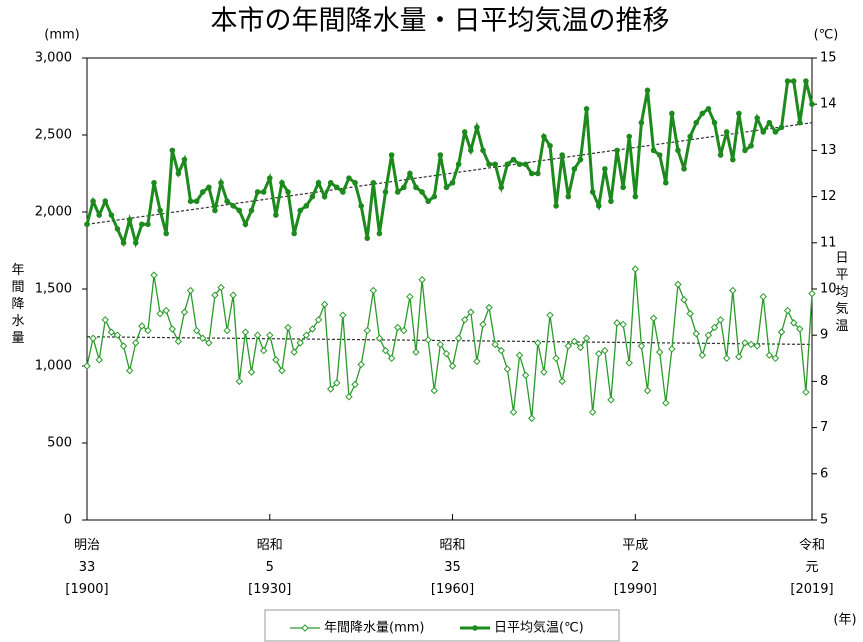 Image resolution: width=863 pixels, height=642 pixels. What do you see at coordinates (440, 21) in the screenshot?
I see `chart-title: 本市の年間降水量・日平均気温の推移` at bounding box center [440, 21].